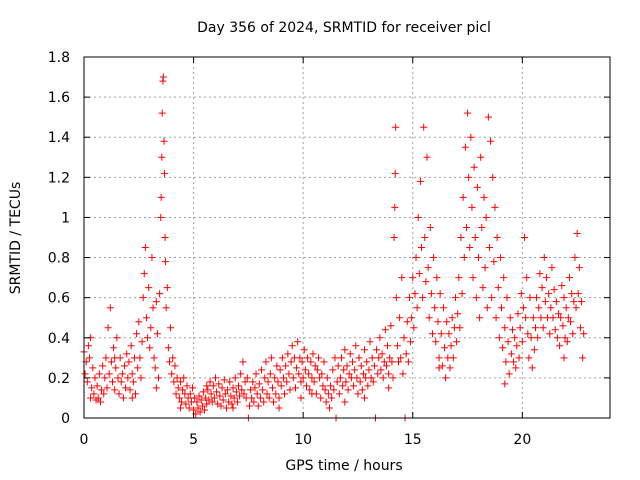  Describe the element at coordinates (16, 238) in the screenshot. I see `y-axis-title: SRMTID / TECUs` at that location.